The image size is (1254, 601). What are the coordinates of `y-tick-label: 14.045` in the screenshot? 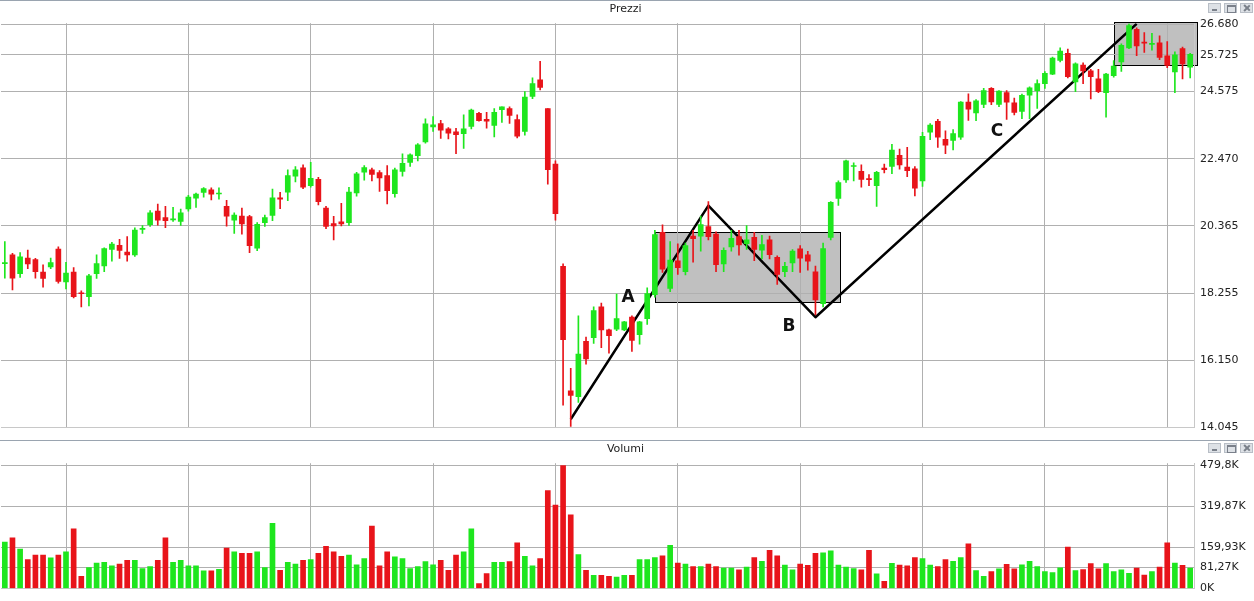 It's located at (1219, 427).